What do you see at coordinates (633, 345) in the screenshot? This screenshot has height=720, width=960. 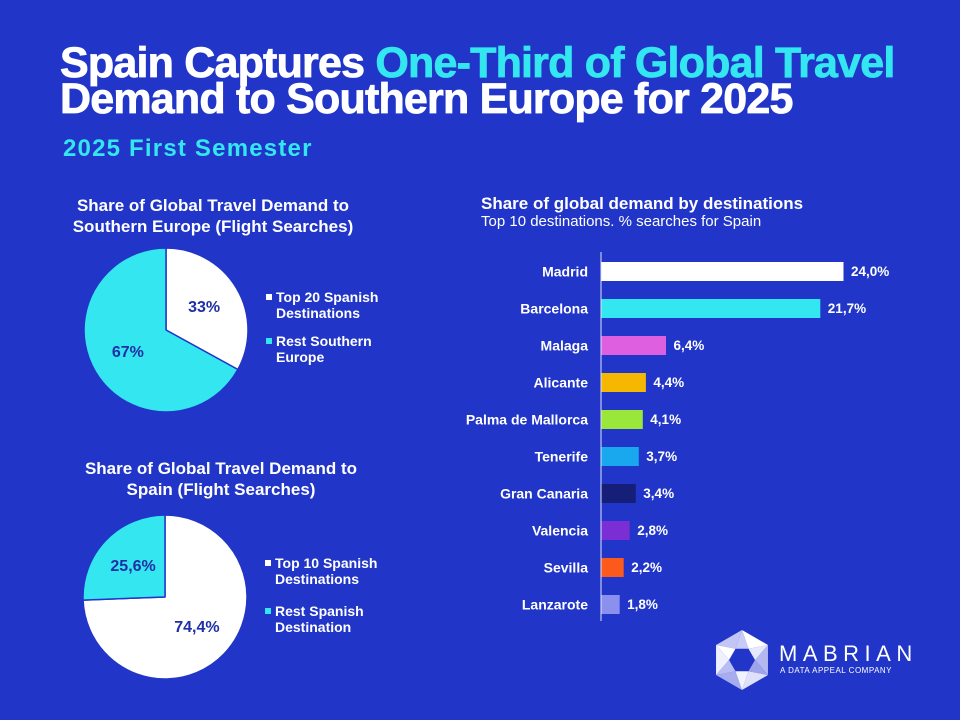 I see `bar-malaga` at bounding box center [633, 345].